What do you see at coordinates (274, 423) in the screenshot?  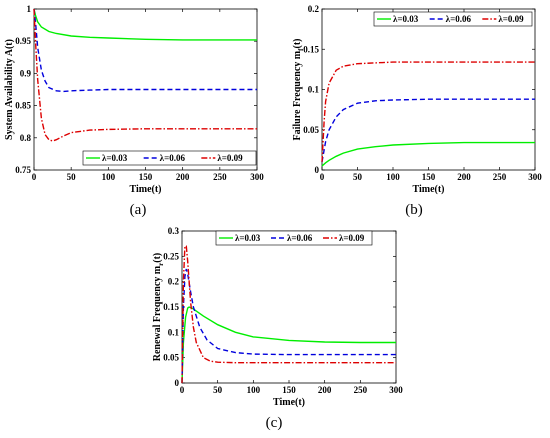 I see `panel-label: (c)` at bounding box center [274, 423].